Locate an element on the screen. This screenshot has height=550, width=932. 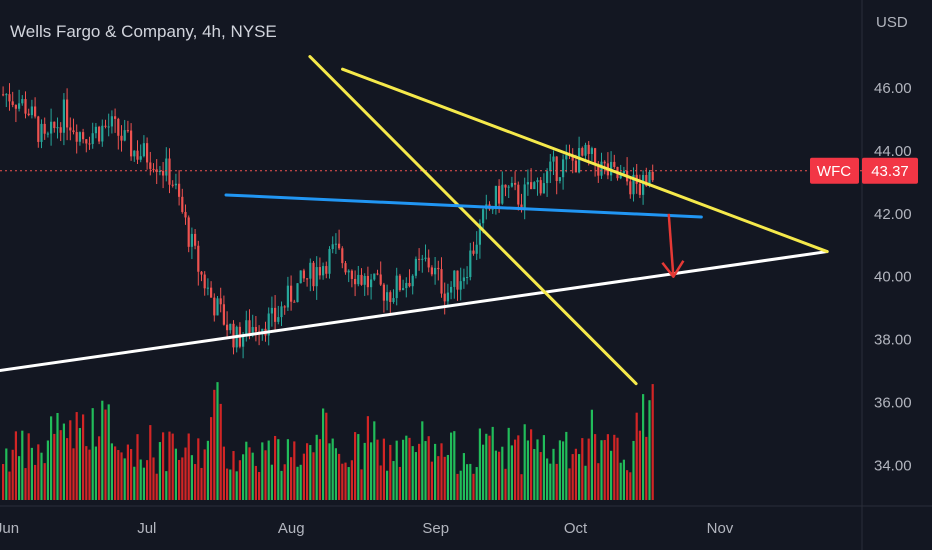
time-axis: Jun Jul Aug Sep Oct Nov is located at coordinates (367, 528).